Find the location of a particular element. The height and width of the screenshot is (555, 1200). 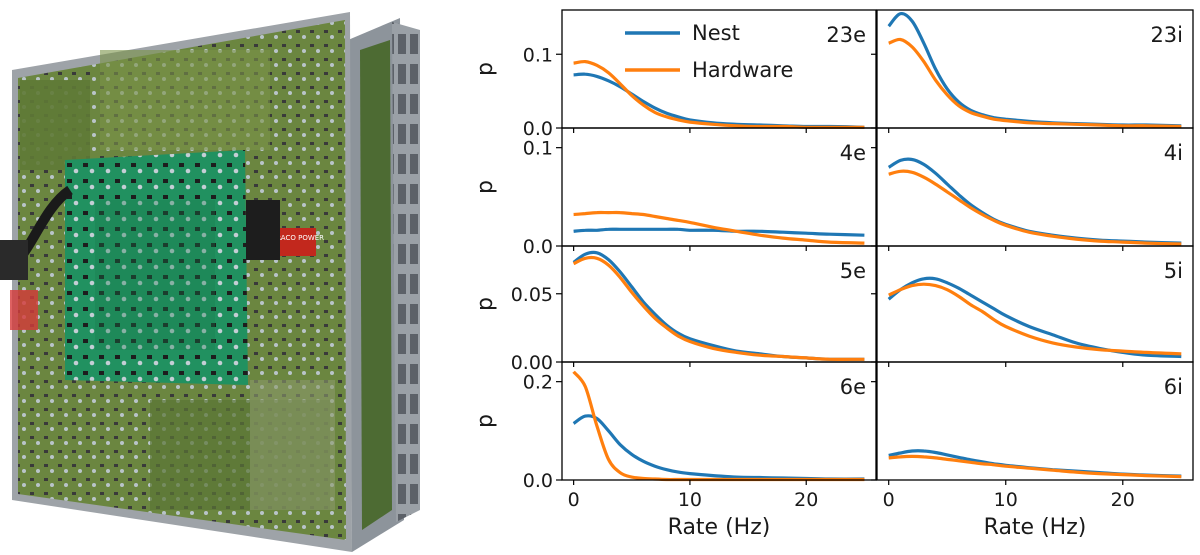

ylabel-row-3: p is located at coordinates (485, 421).